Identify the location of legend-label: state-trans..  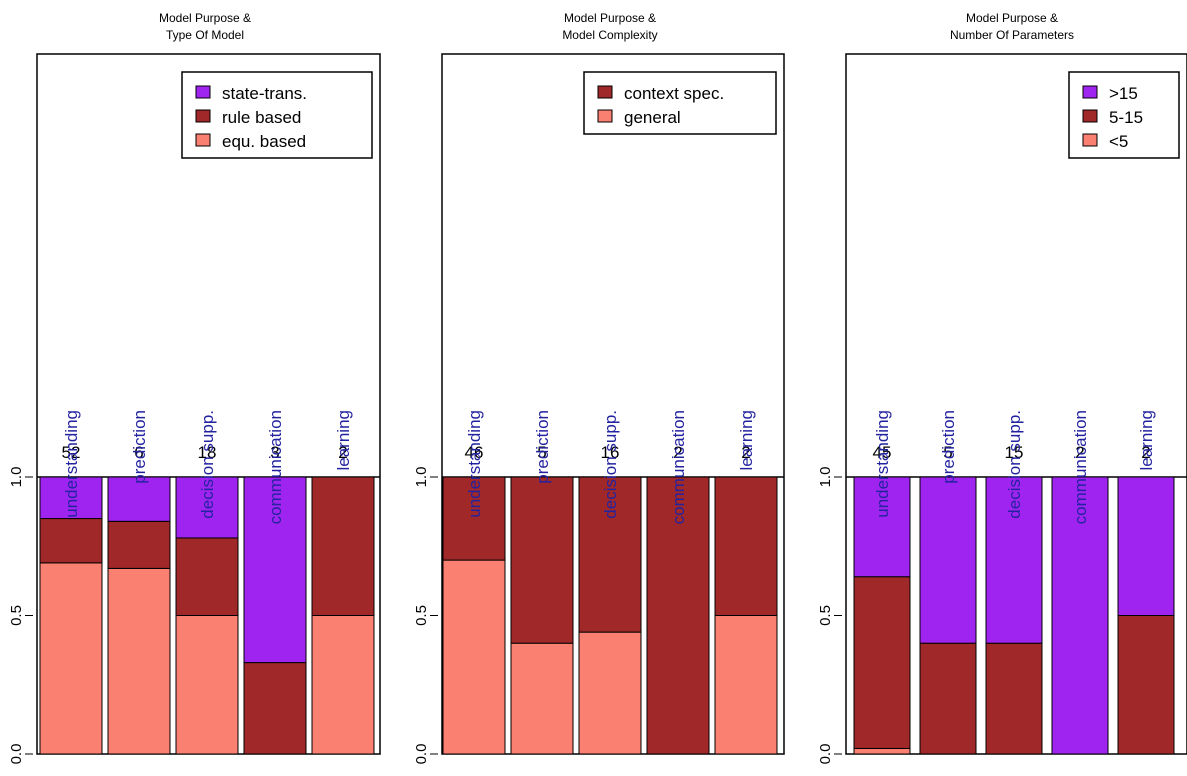
(264, 93).